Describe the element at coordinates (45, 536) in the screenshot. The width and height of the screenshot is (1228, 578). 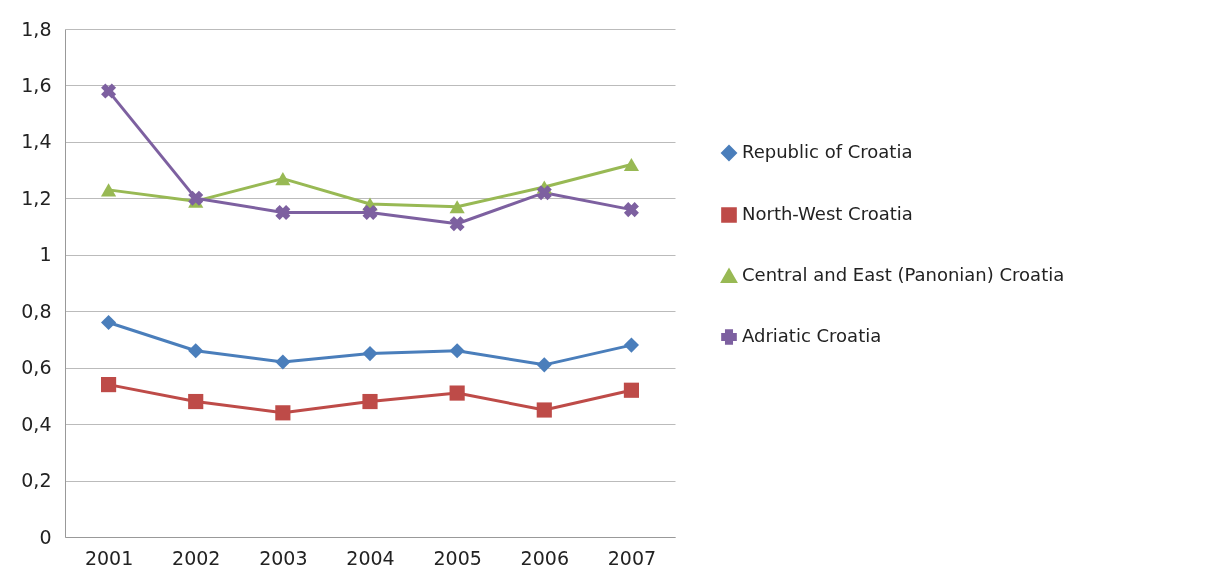
I see `y-tick-label: 0` at that location.